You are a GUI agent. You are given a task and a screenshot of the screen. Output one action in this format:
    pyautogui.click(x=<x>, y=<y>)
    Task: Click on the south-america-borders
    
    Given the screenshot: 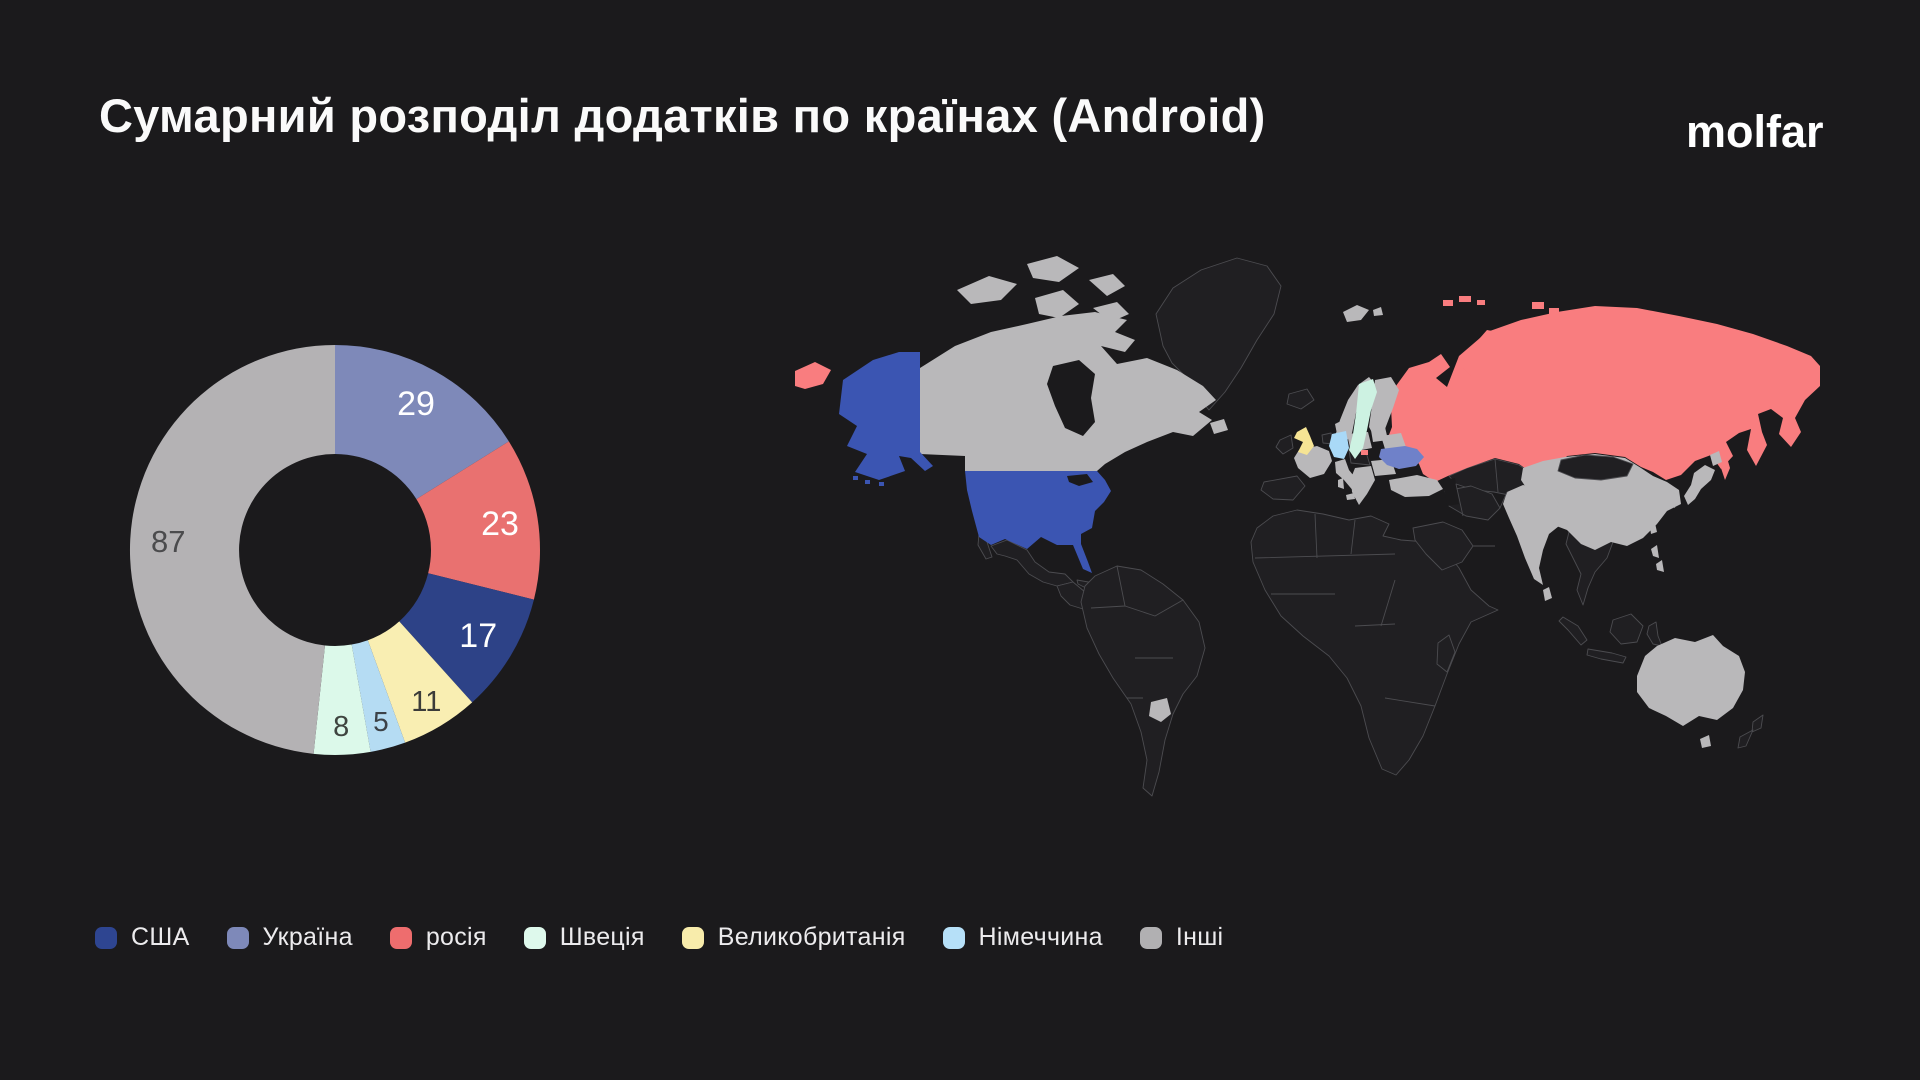 What is the action you would take?
    pyautogui.click(x=1137, y=632)
    